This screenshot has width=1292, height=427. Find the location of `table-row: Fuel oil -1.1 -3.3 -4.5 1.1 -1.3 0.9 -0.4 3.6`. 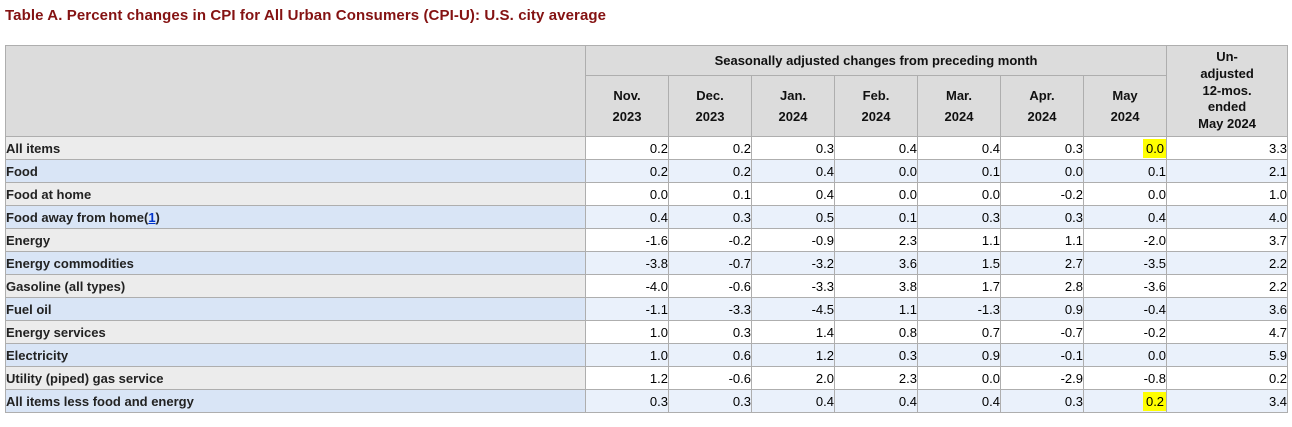

table-row: Fuel oil -1.1 -3.3 -4.5 1.1 -1.3 0.9 -0.4 3.6 is located at coordinates (647, 309).